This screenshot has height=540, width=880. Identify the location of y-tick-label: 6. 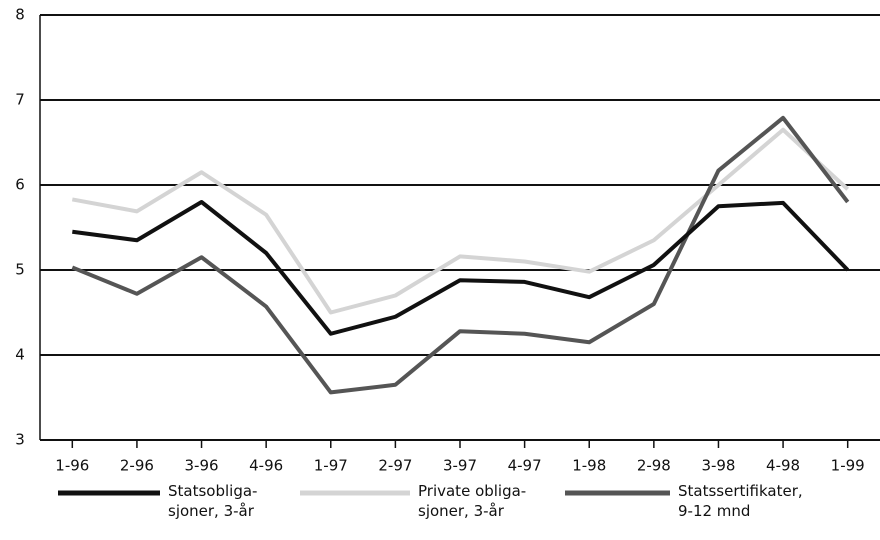
(20, 185).